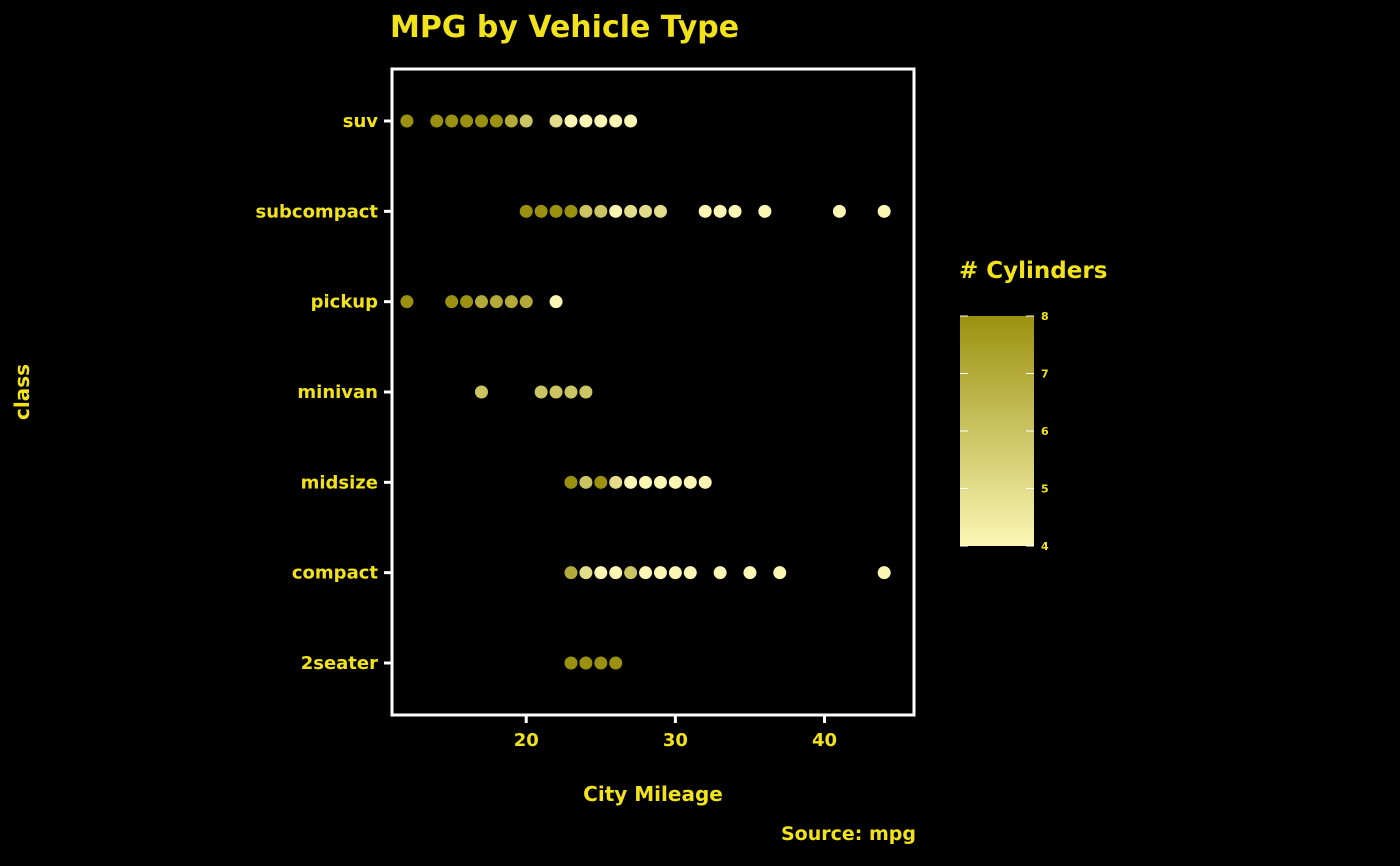 This screenshot has width=1400, height=866. Describe the element at coordinates (526, 740) in the screenshot. I see `x-tick-label: 20` at that location.